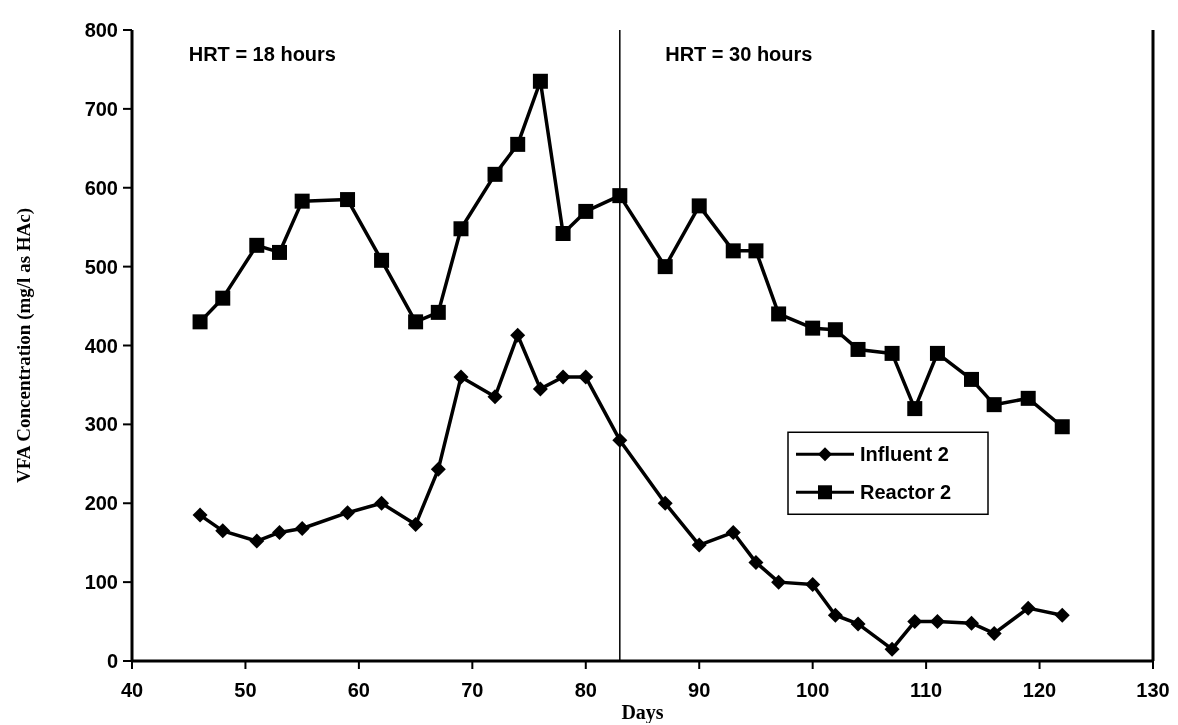  Describe the element at coordinates (906, 492) in the screenshot. I see `legend-label: Reactor 2` at that location.